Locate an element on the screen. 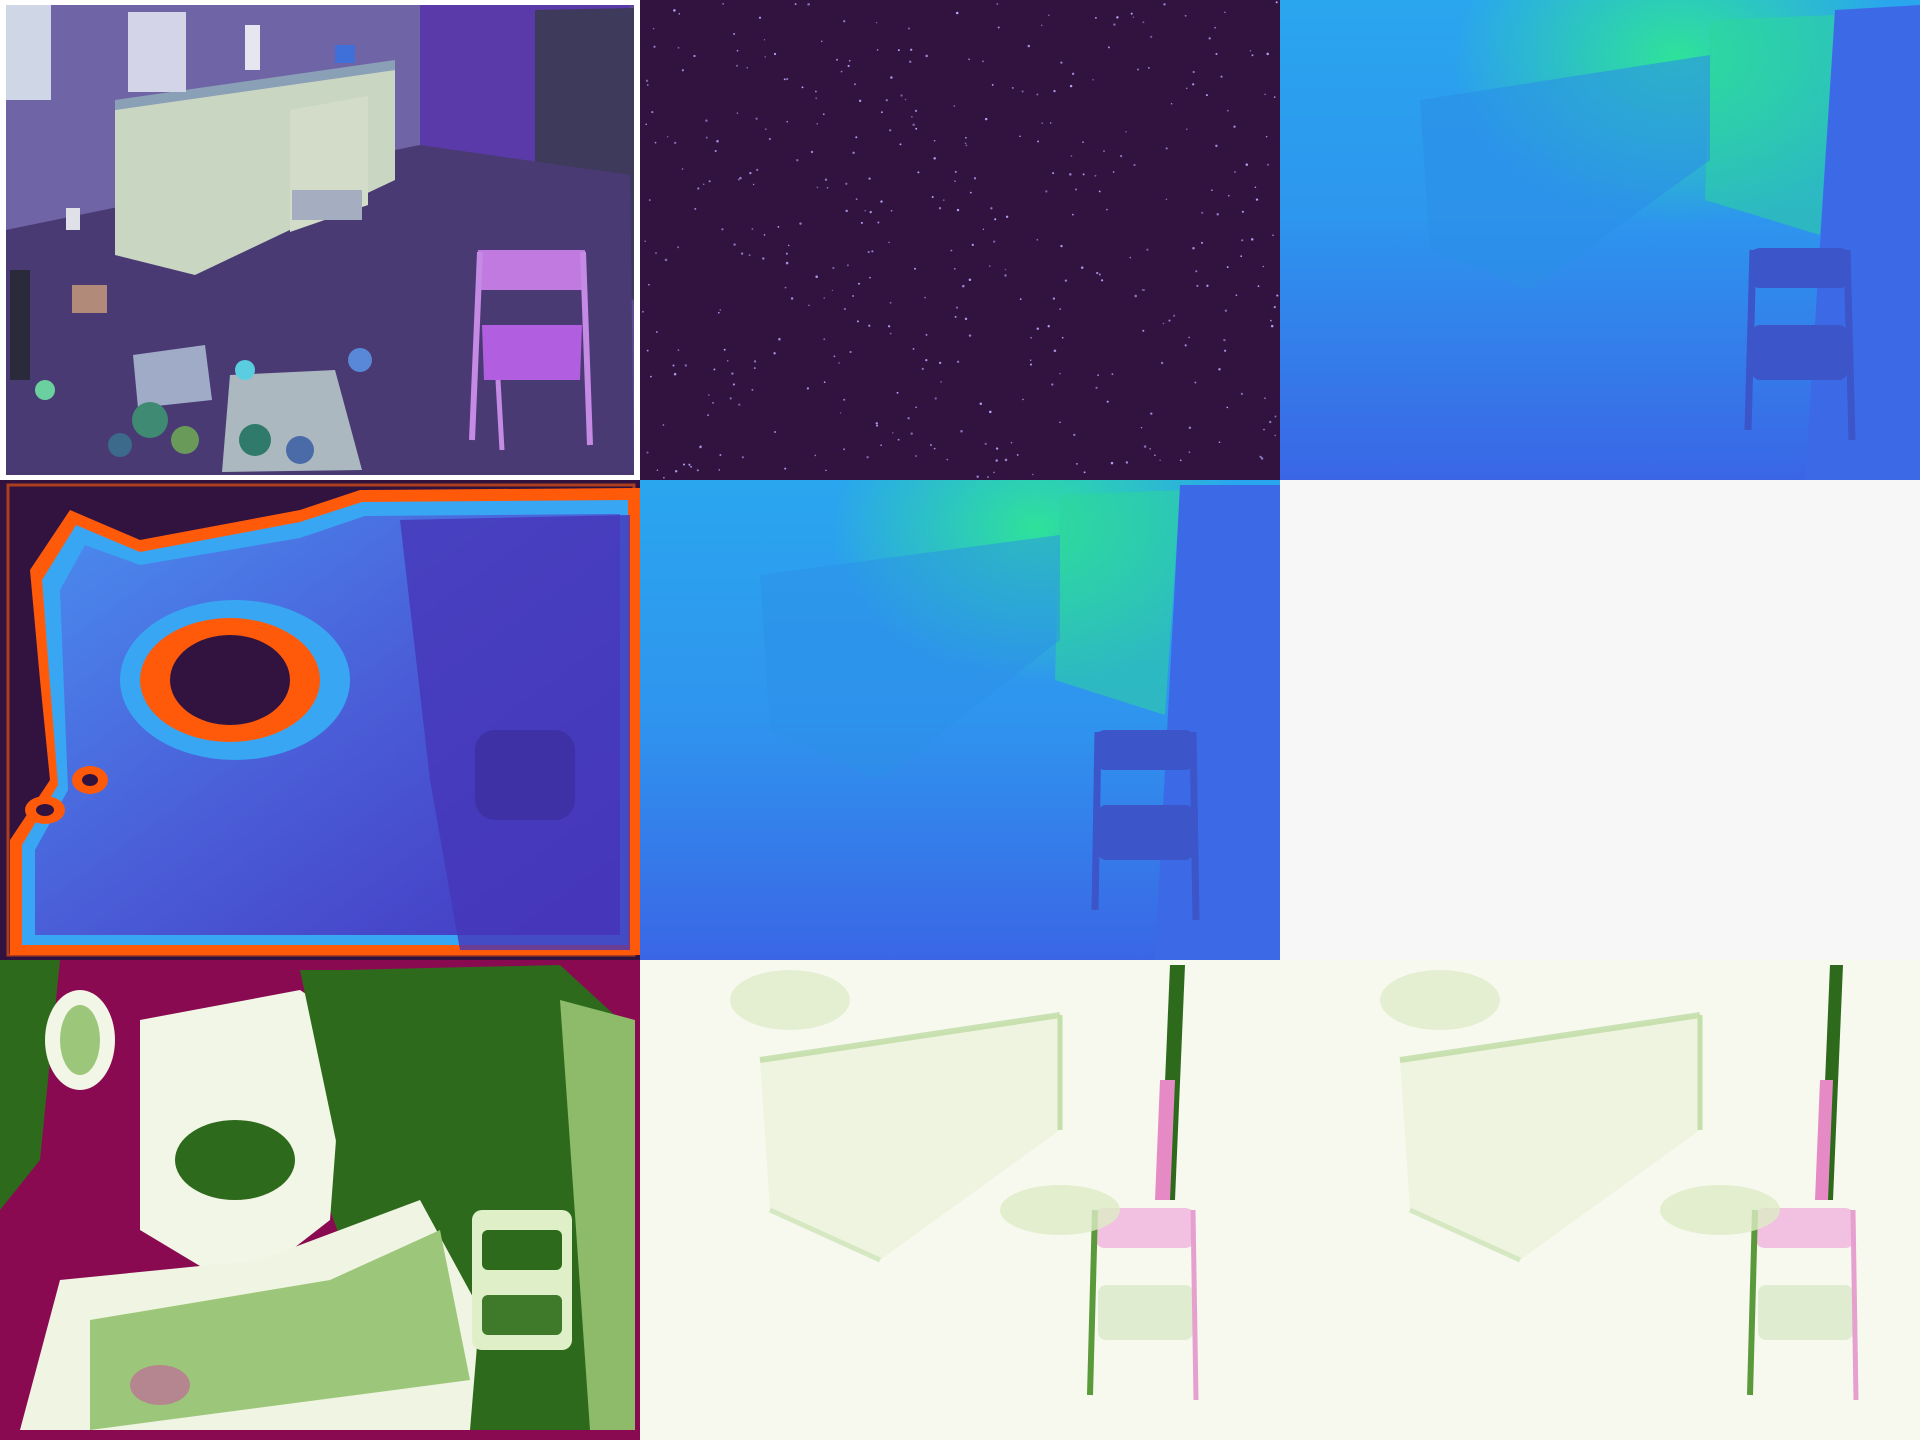 The image size is (1920, 1440). diverging-error-map-1-panel is located at coordinates (320, 1200).